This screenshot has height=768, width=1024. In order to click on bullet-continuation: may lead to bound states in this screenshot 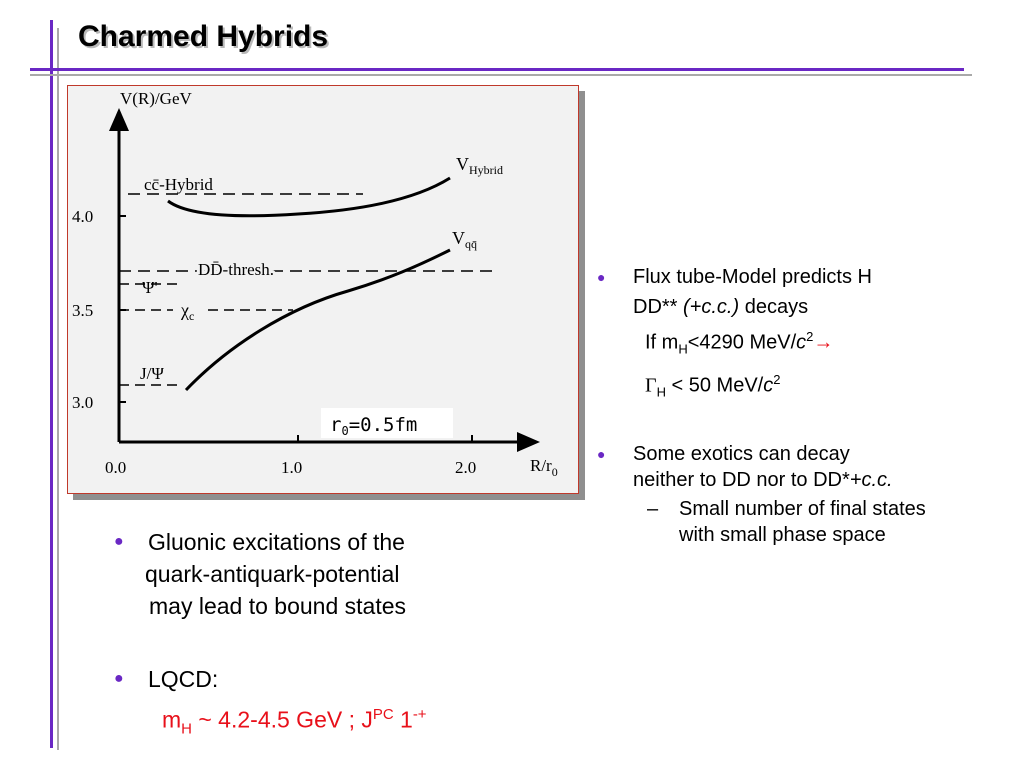, I will do `click(277, 606)`.